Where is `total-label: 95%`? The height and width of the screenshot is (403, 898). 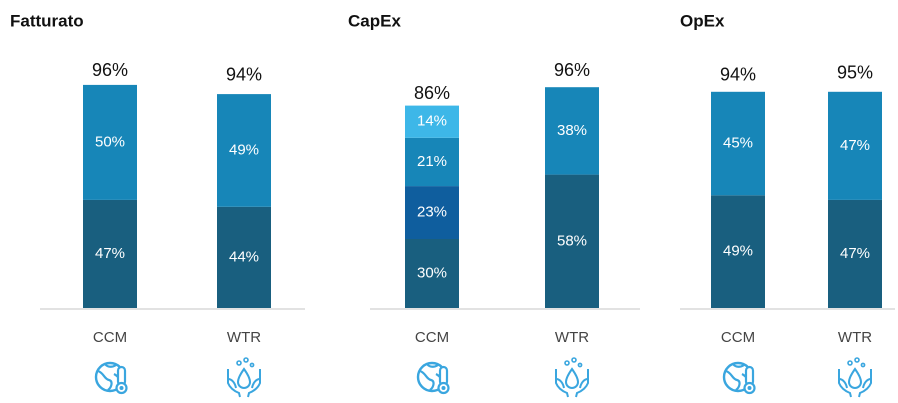 total-label: 95% is located at coordinates (855, 72).